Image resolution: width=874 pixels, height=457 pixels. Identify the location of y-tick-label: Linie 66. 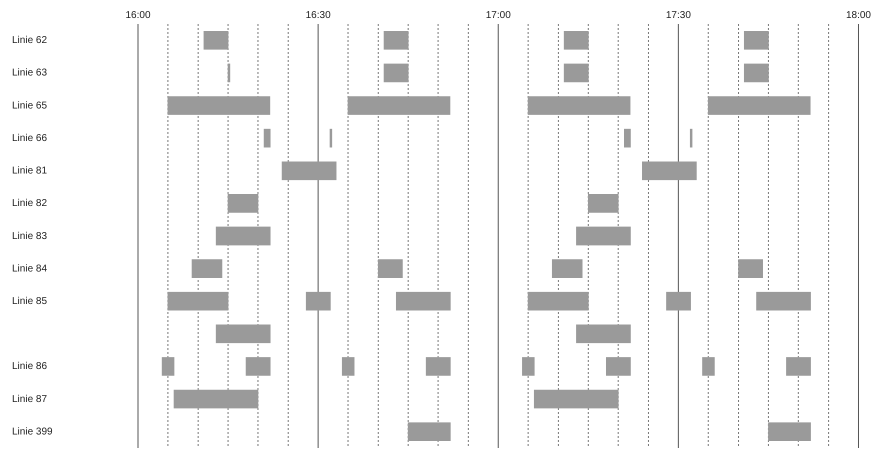
(30, 138).